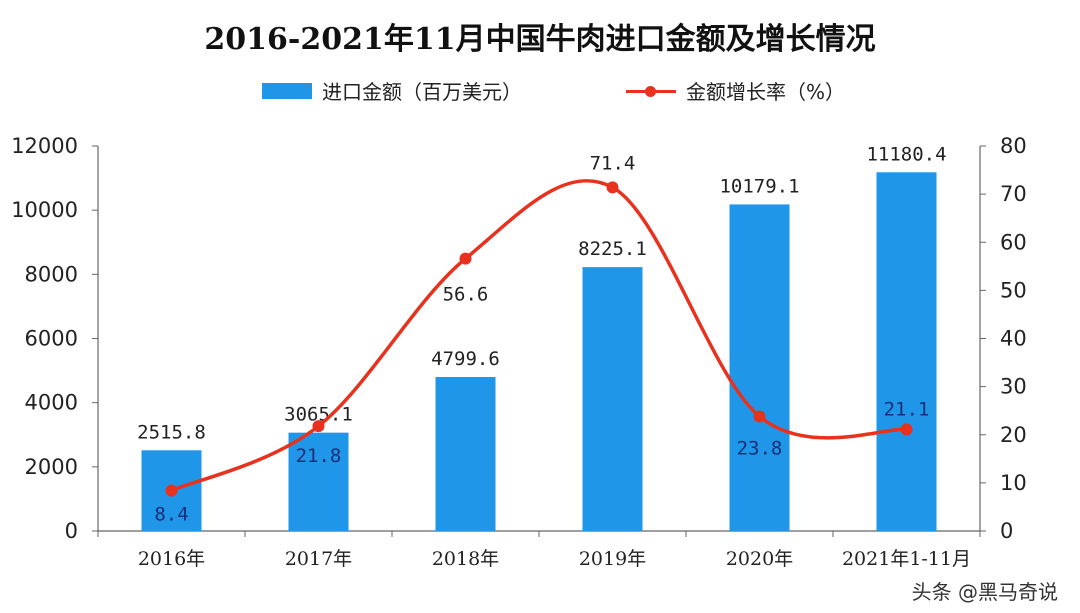 This screenshot has width=1080, height=613. What do you see at coordinates (613, 163) in the screenshot?
I see `growth-rate-label: 71.4` at bounding box center [613, 163].